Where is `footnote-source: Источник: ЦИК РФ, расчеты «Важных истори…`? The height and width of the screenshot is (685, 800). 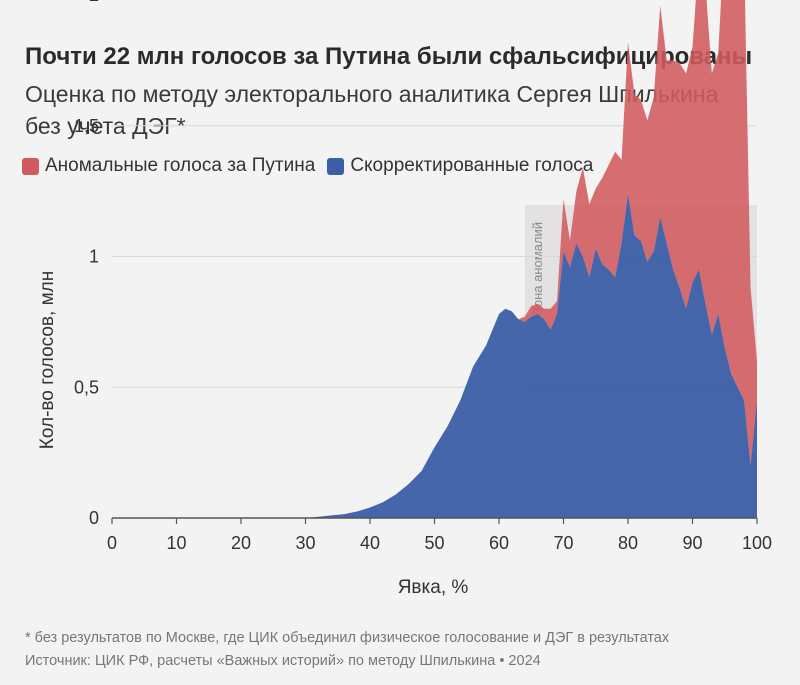 footnote-source: Источник: ЦИК РФ, расчеты «Важных истори… is located at coordinates (283, 661).